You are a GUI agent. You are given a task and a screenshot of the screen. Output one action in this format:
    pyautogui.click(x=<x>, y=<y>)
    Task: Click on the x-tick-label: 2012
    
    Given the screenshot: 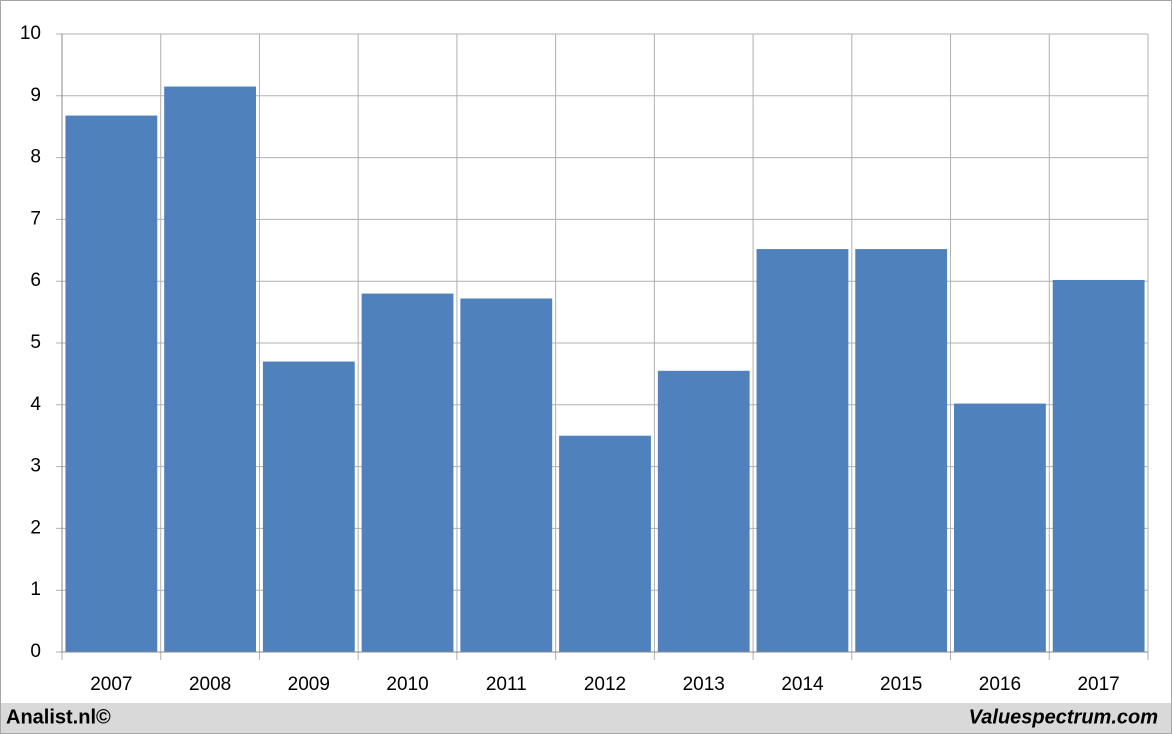 What is the action you would take?
    pyautogui.click(x=605, y=684)
    